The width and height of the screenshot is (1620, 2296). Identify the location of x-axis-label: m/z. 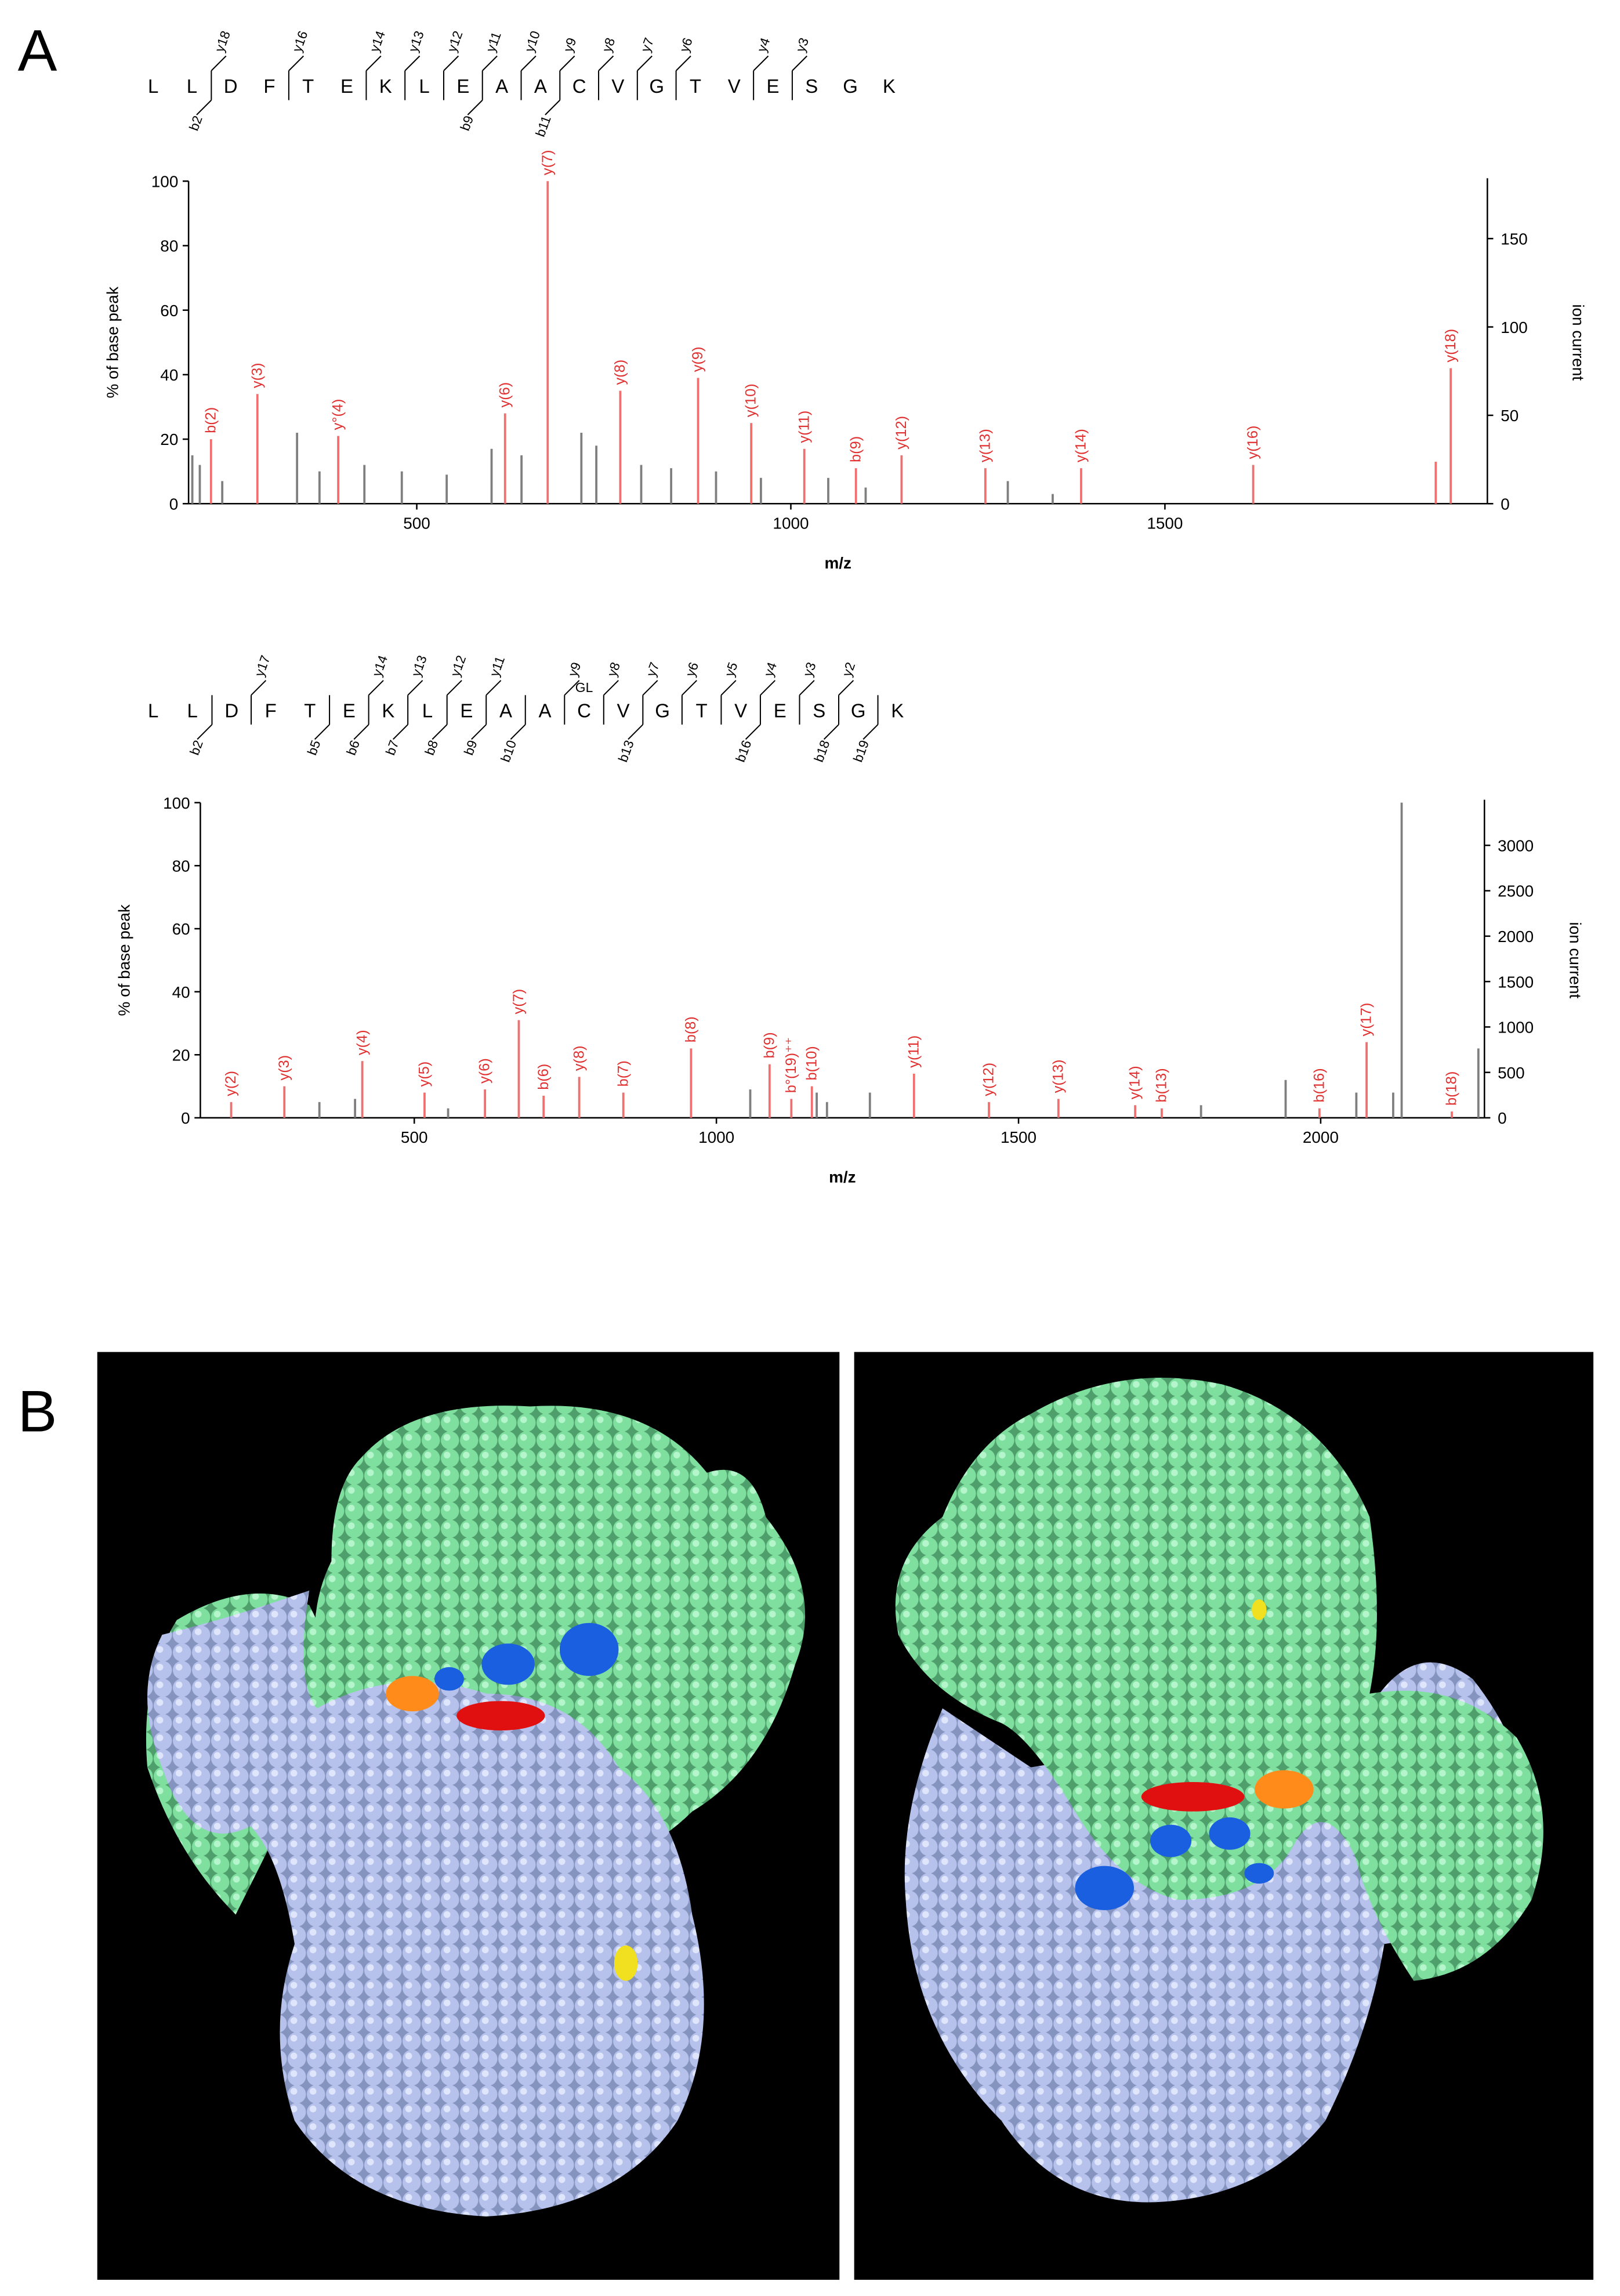
(837, 563).